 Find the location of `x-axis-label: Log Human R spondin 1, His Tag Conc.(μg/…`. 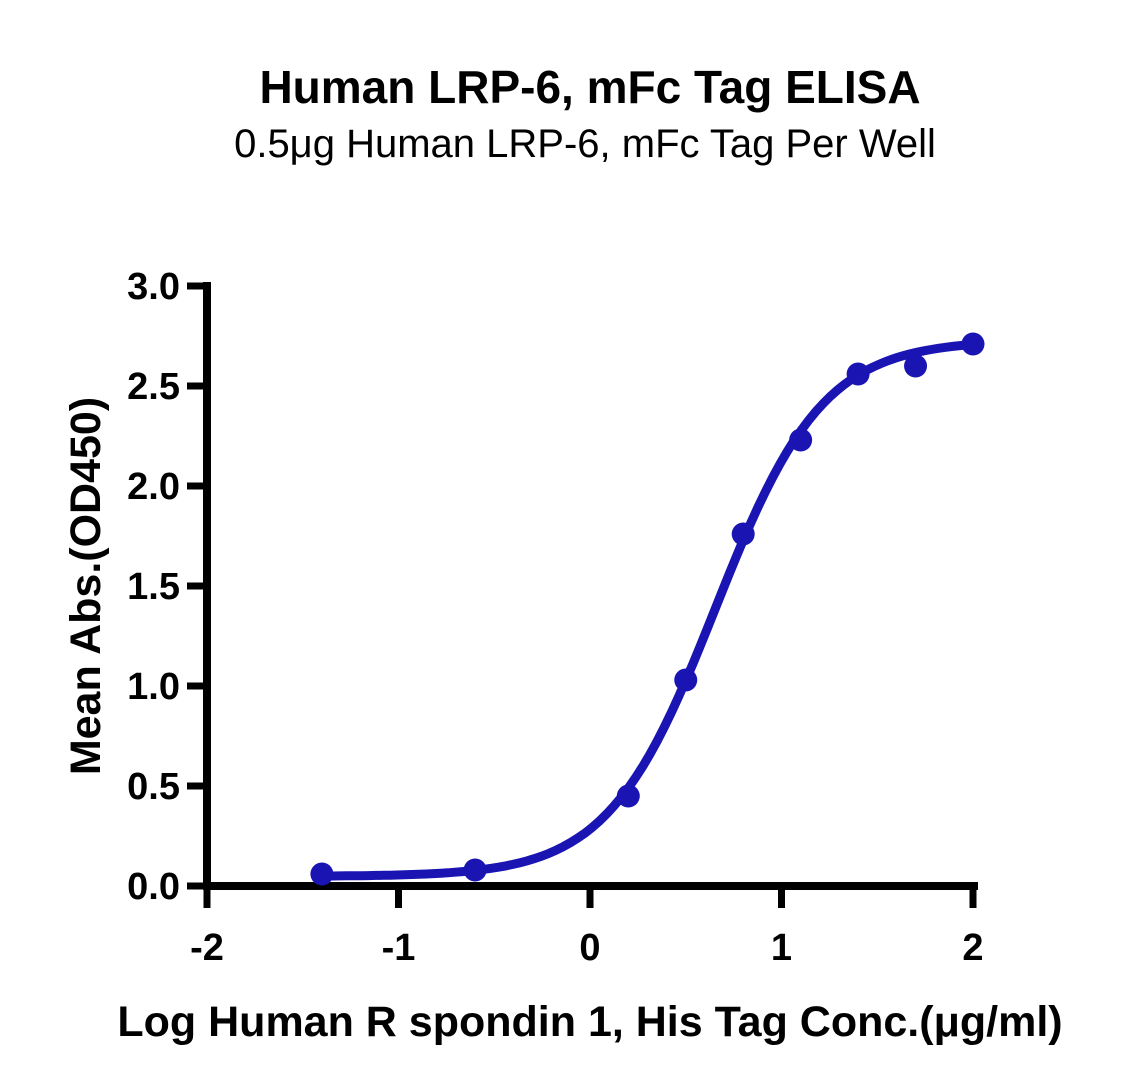

x-axis-label: Log Human R spondin 1, His Tag Conc.(μg/… is located at coordinates (589, 1022).